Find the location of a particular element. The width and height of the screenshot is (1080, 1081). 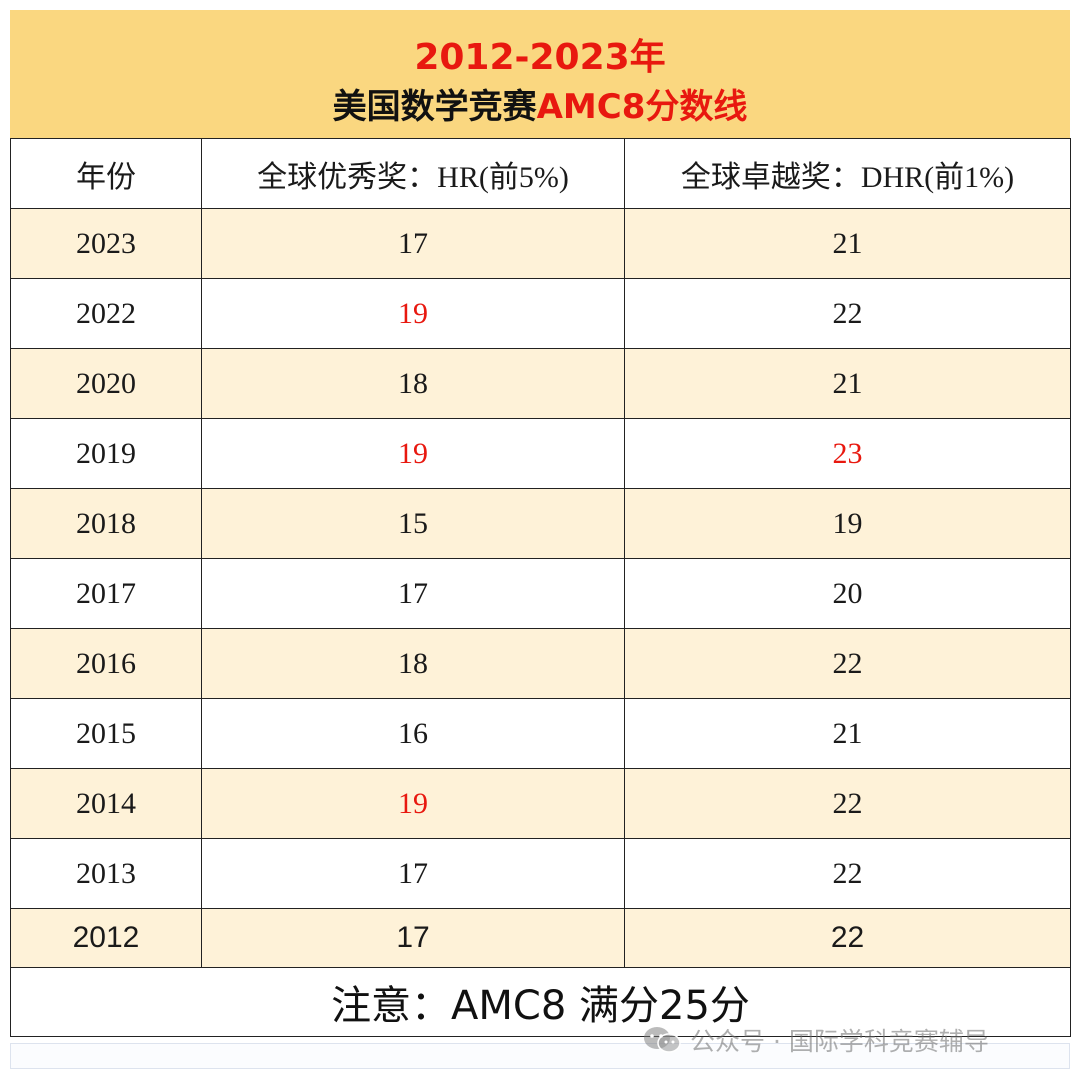

cell-dhr: 19 is located at coordinates (847, 523).